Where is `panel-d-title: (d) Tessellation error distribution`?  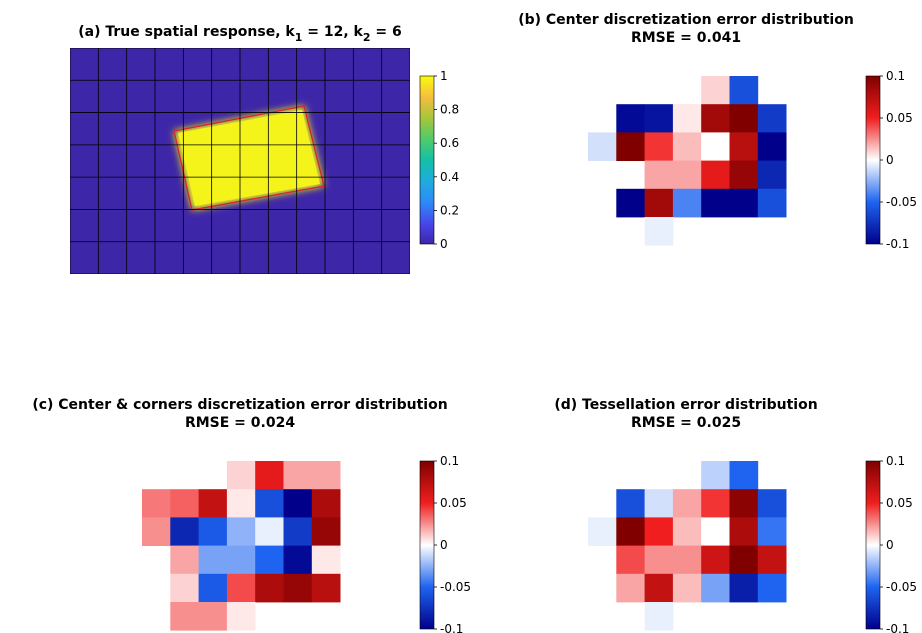 panel-d-title: (d) Tessellation error distribution is located at coordinates (685, 405).